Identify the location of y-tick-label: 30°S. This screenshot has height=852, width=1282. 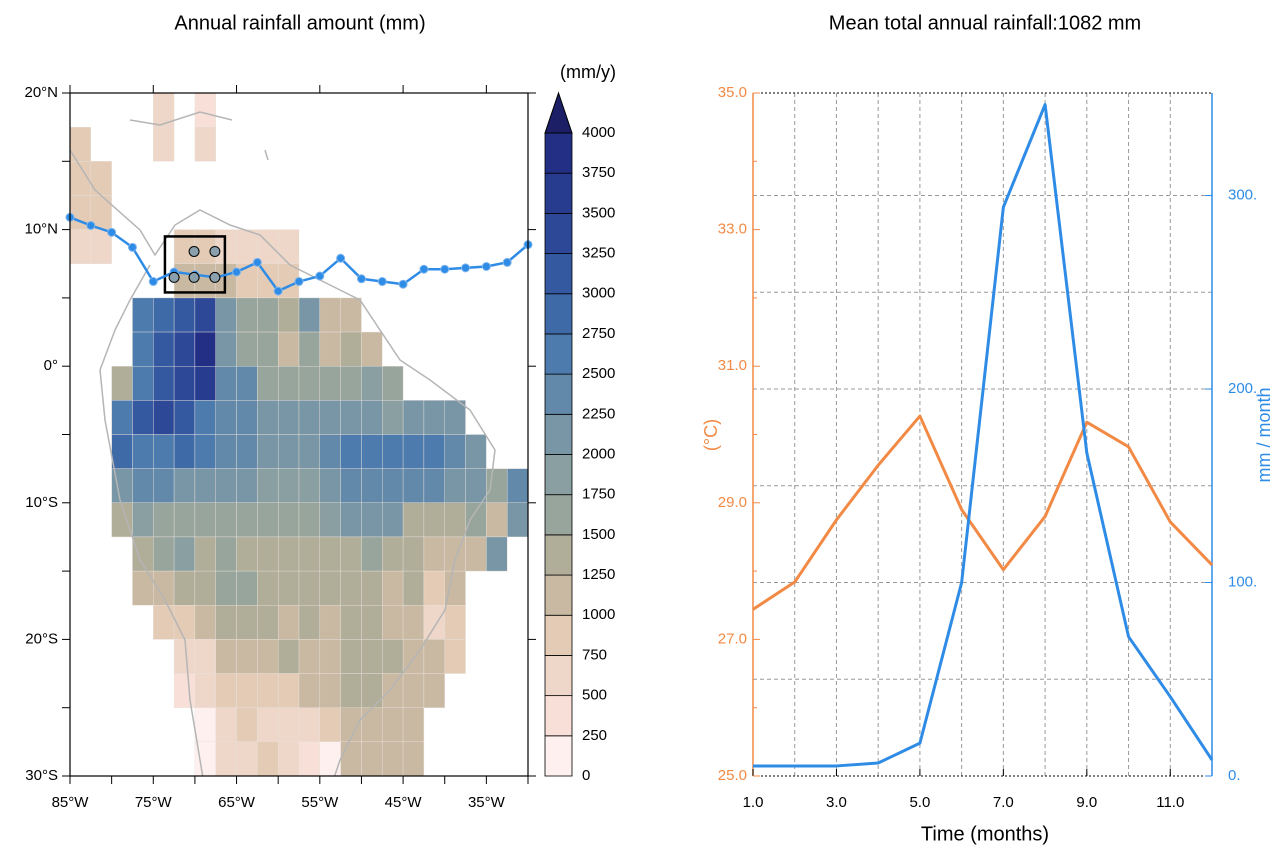
(41, 775).